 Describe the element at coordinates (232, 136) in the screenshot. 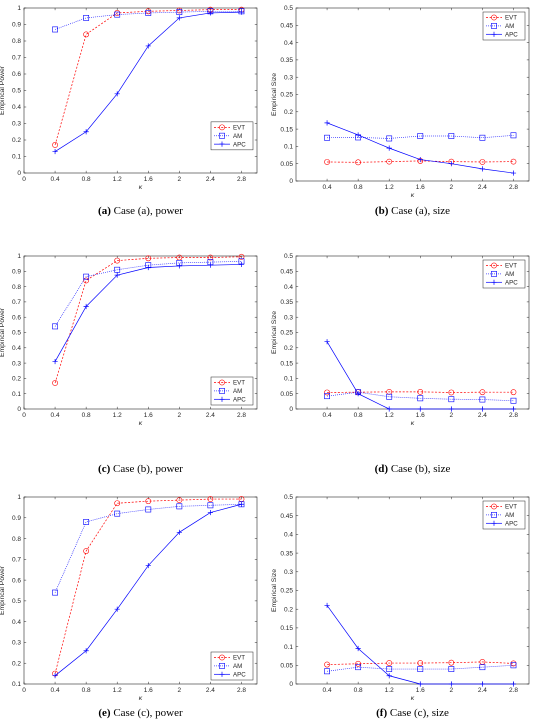

I see `legend-box` at that location.